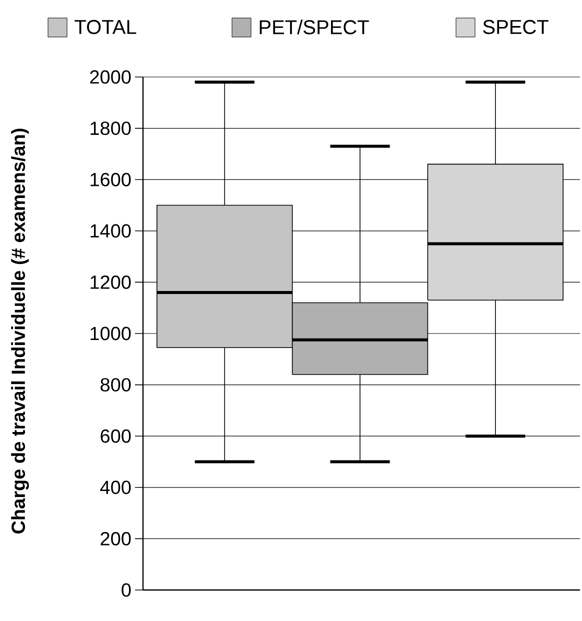 This screenshot has width=582, height=621. I want to click on legend-label: TOTAL, so click(105, 27).